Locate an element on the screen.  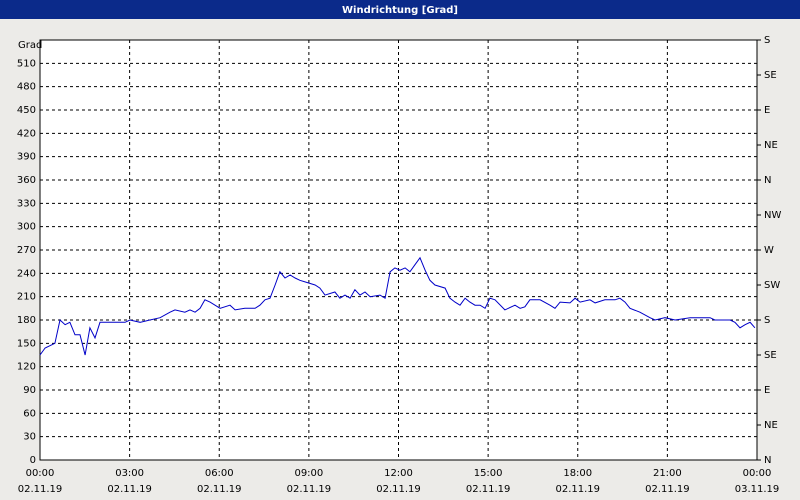
x-tick-label: 18:00 is located at coordinates (577, 473).